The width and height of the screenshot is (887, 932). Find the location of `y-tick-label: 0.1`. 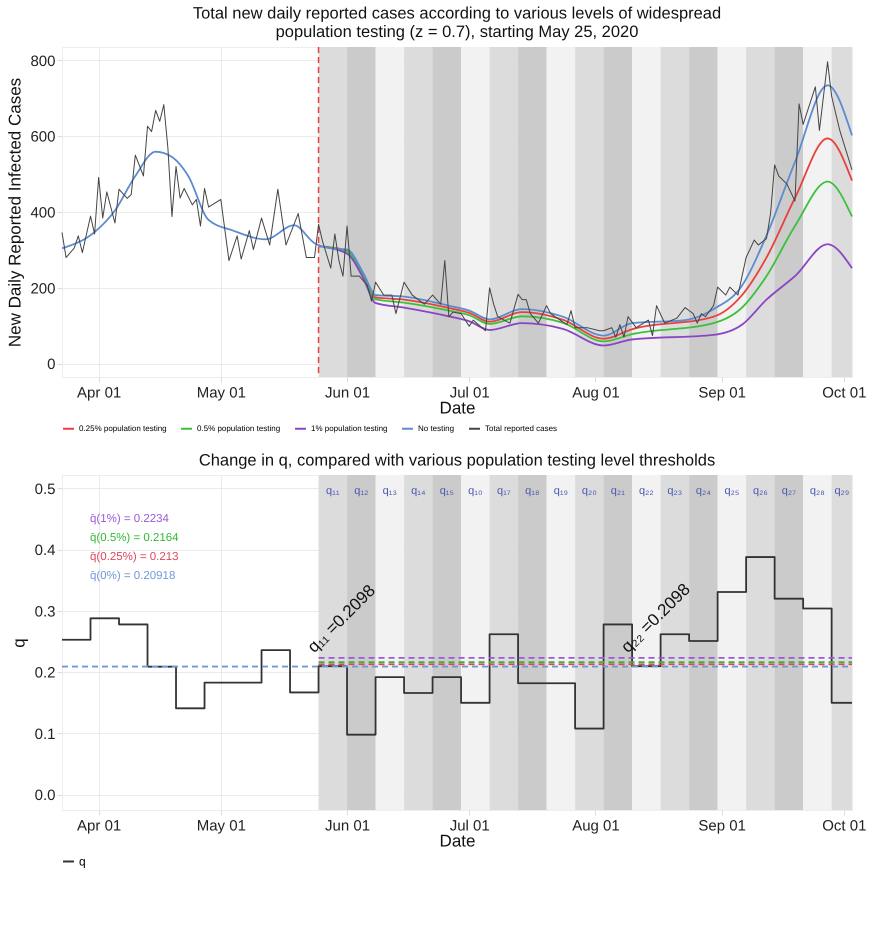

y-tick-label: 0.1 is located at coordinates (45, 734).